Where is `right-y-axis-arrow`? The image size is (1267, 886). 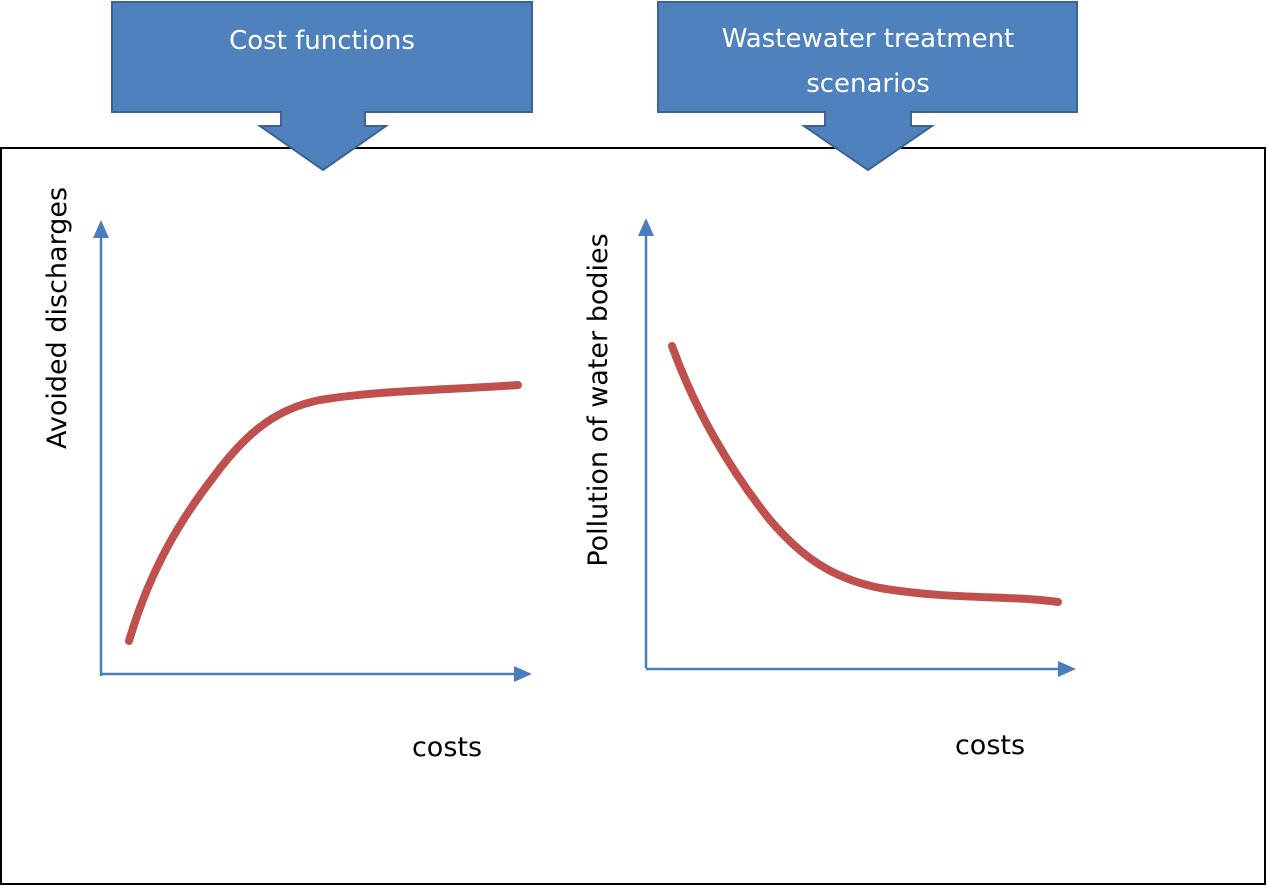 right-y-axis-arrow is located at coordinates (646, 227).